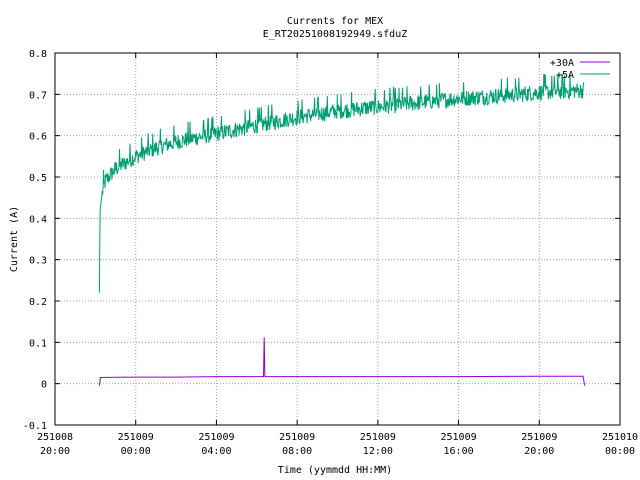  Describe the element at coordinates (459, 451) in the screenshot. I see `x-tick-label-time: 16:00` at that location.